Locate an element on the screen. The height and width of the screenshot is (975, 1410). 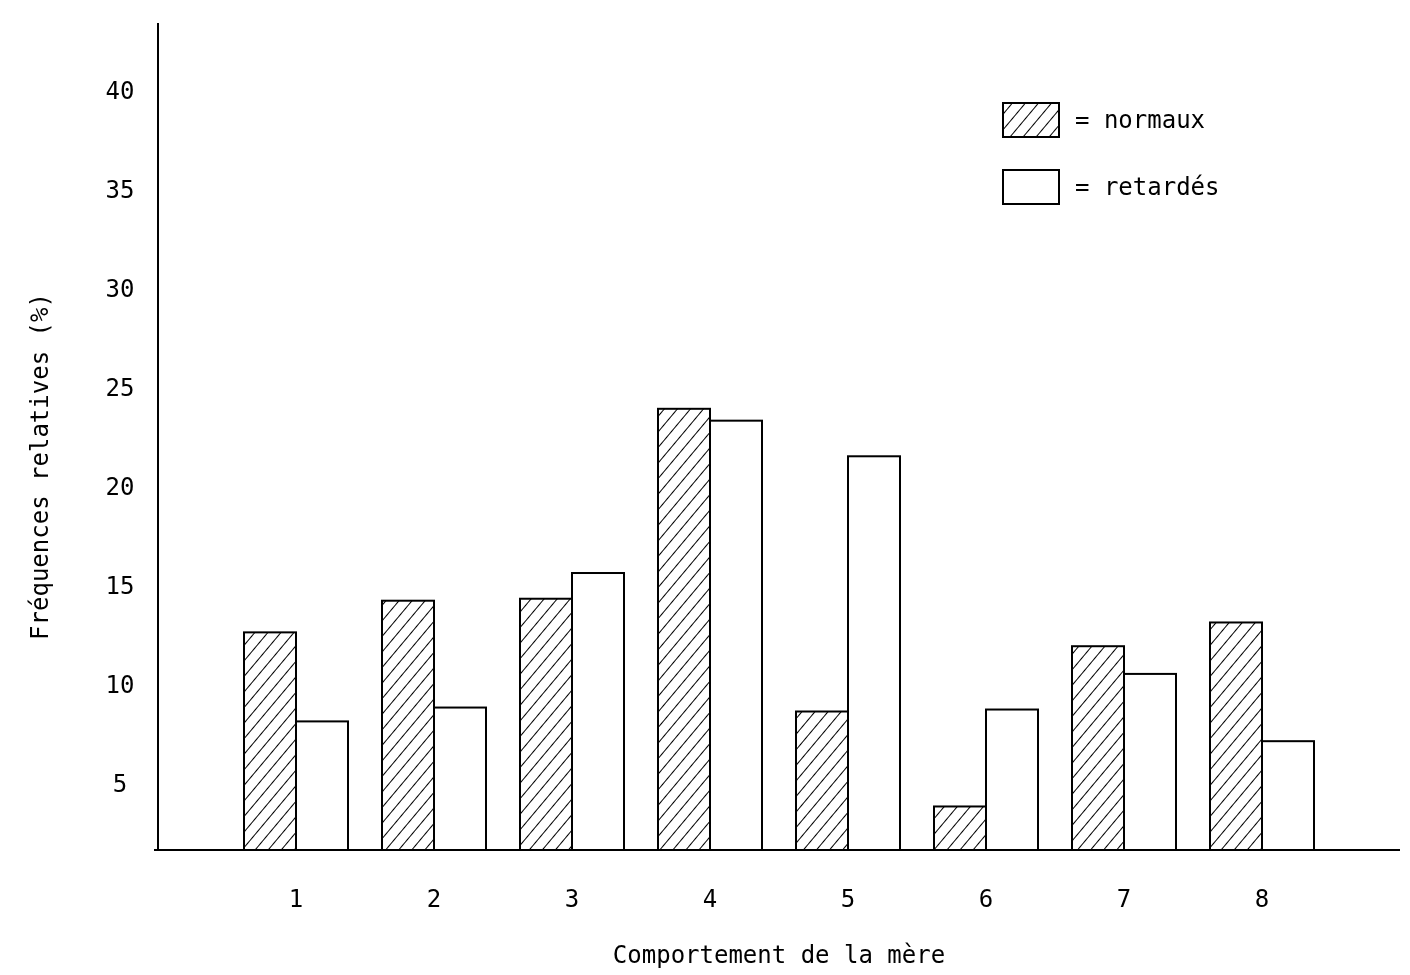
y-tick-label: 5 is located at coordinates (120, 783).